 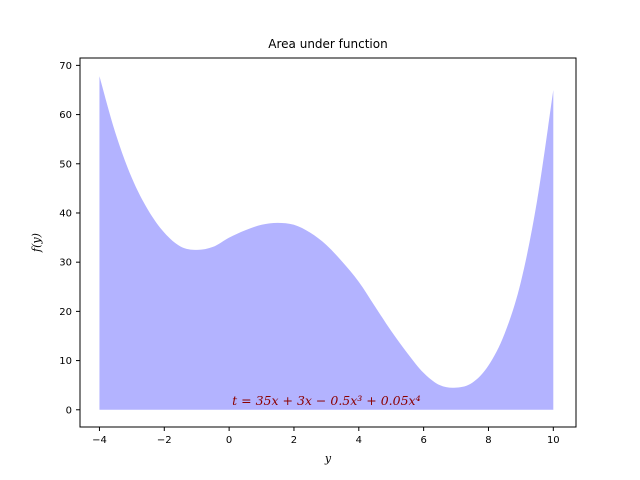 What do you see at coordinates (36, 243) in the screenshot?
I see `y-axis-label: f(y)` at bounding box center [36, 243].